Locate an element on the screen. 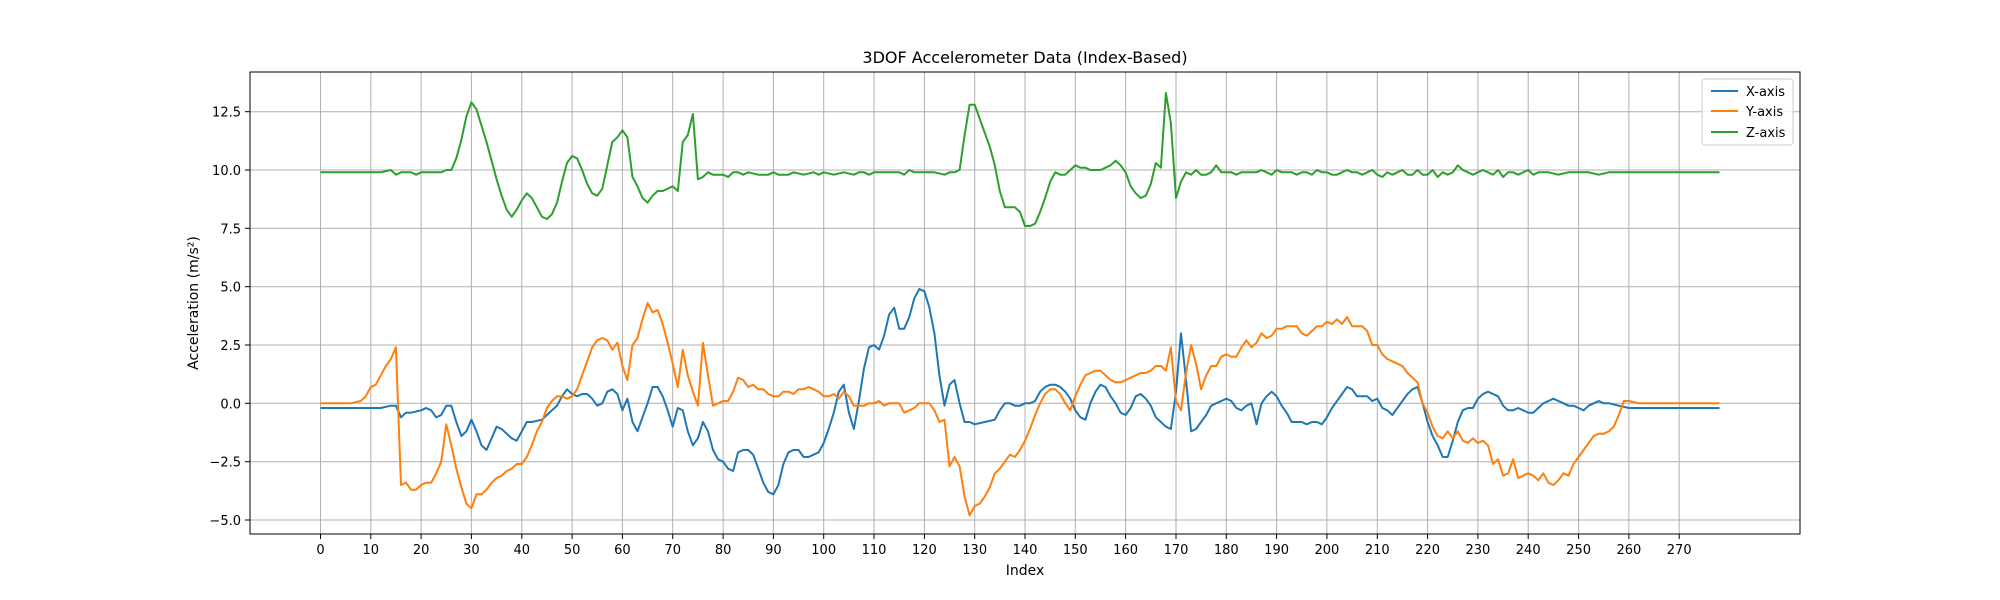 This screenshot has height=600, width=2000. x-tick-label: 10 is located at coordinates (371, 550).